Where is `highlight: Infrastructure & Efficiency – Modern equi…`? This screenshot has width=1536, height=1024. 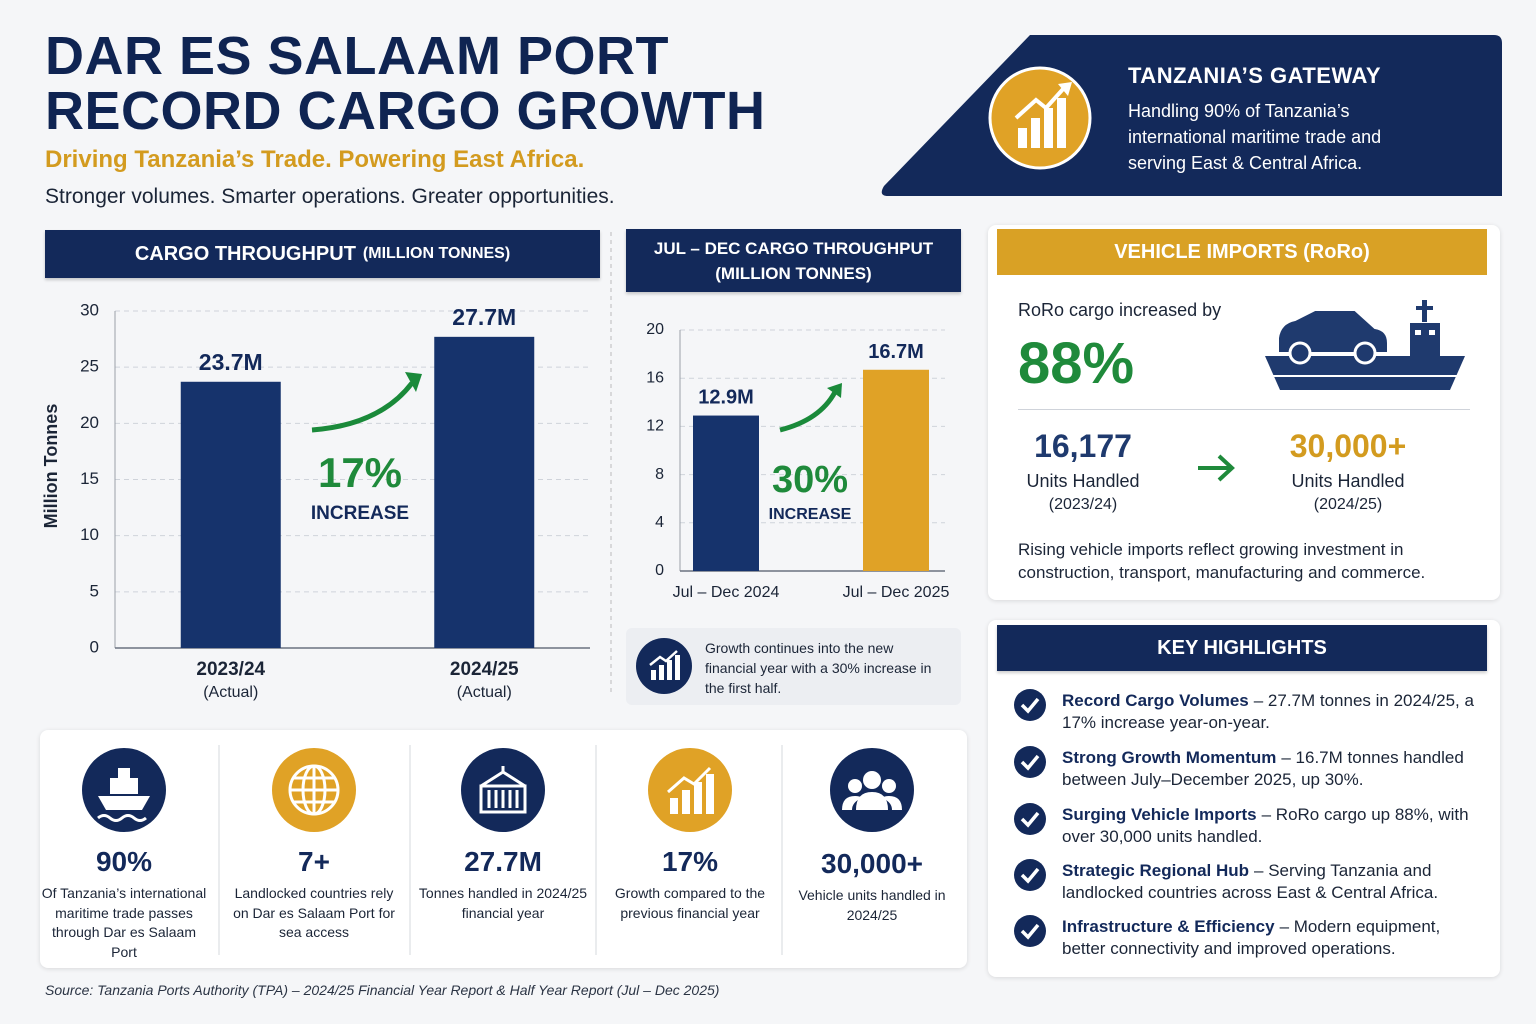 highlight: Infrastructure & Efficiency – Modern equi… is located at coordinates (1272, 938).